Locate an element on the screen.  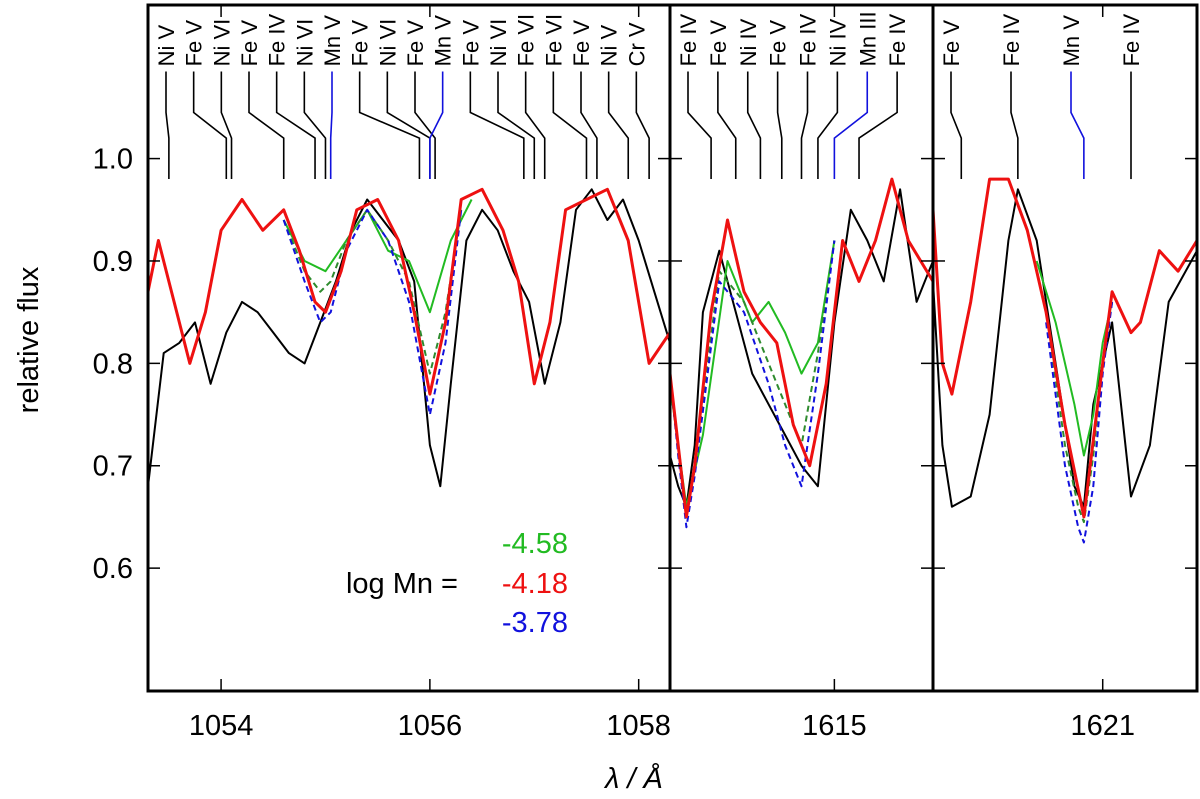
y-tick-label: 0.9 is located at coordinates (113, 262).